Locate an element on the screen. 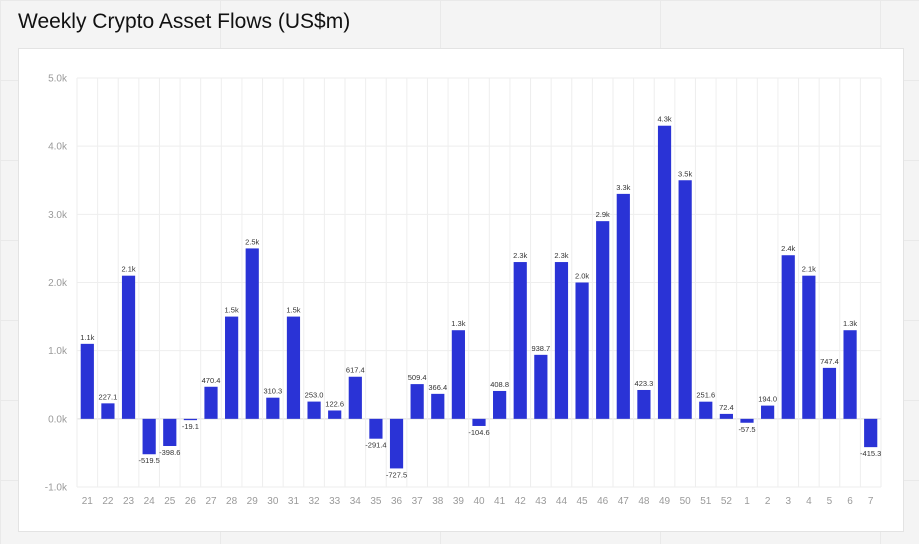 The width and height of the screenshot is (919, 544). data-label: 72.4 is located at coordinates (726, 407).